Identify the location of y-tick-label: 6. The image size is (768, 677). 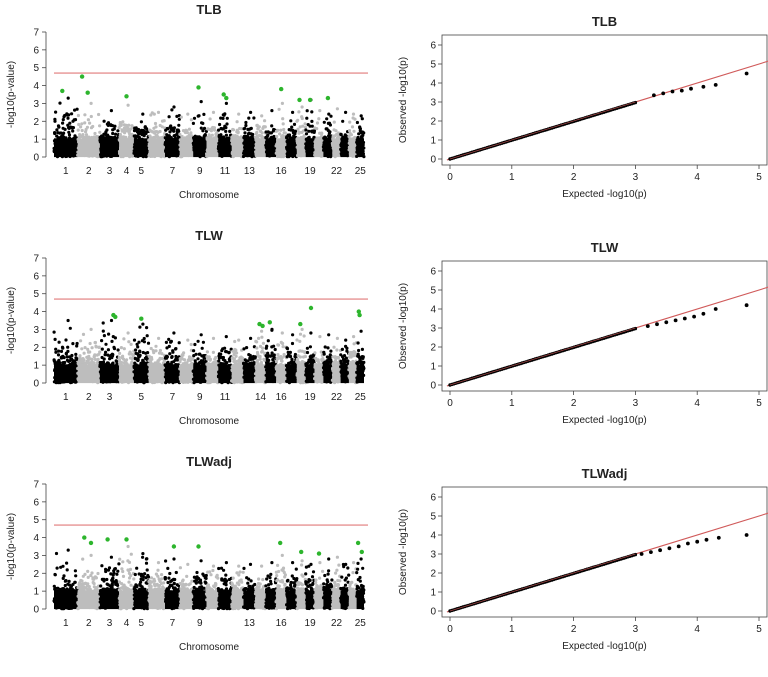
(36, 50).